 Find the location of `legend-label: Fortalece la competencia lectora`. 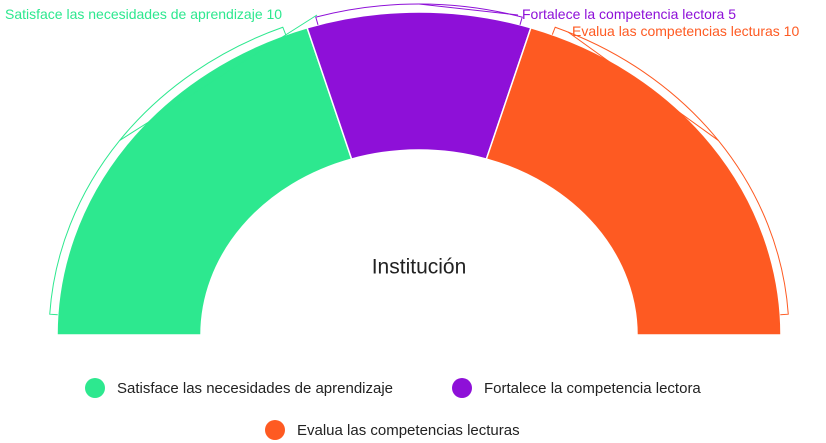

legend-label: Fortalece la competencia lectora is located at coordinates (592, 388).